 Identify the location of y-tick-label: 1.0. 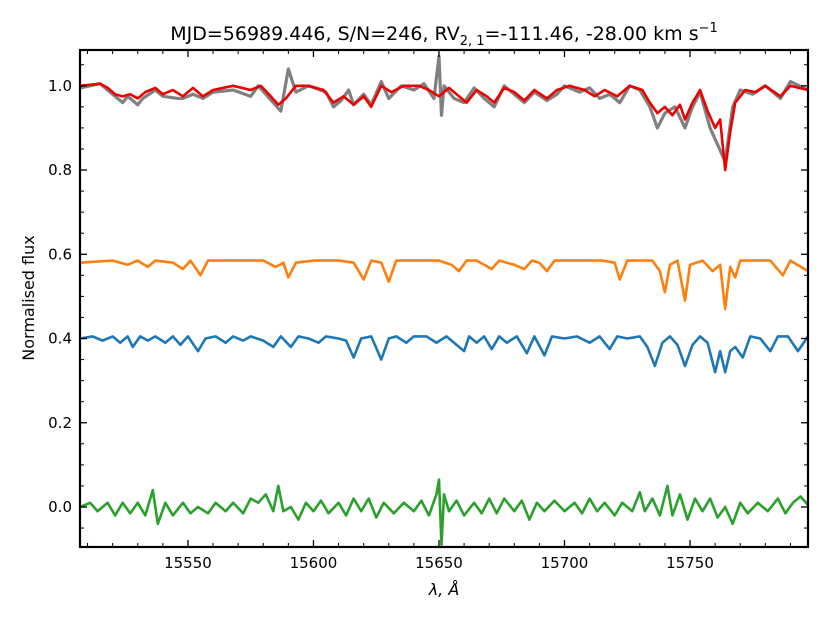
(60, 86).